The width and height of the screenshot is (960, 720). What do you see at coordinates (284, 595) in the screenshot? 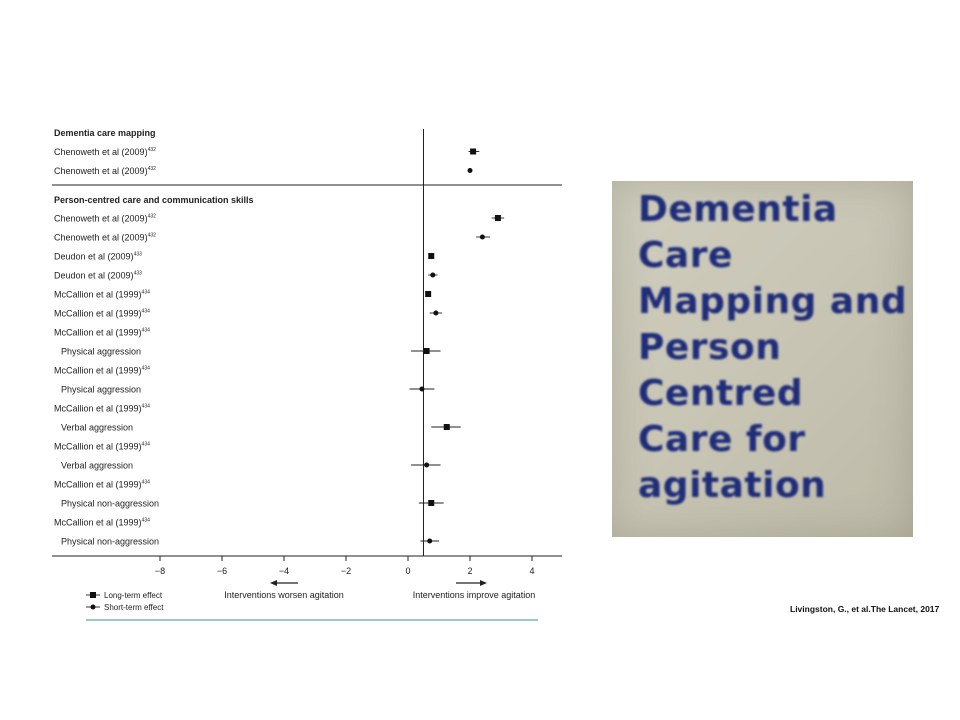
I see `direction-label-left: Interventions worsen agitation` at bounding box center [284, 595].